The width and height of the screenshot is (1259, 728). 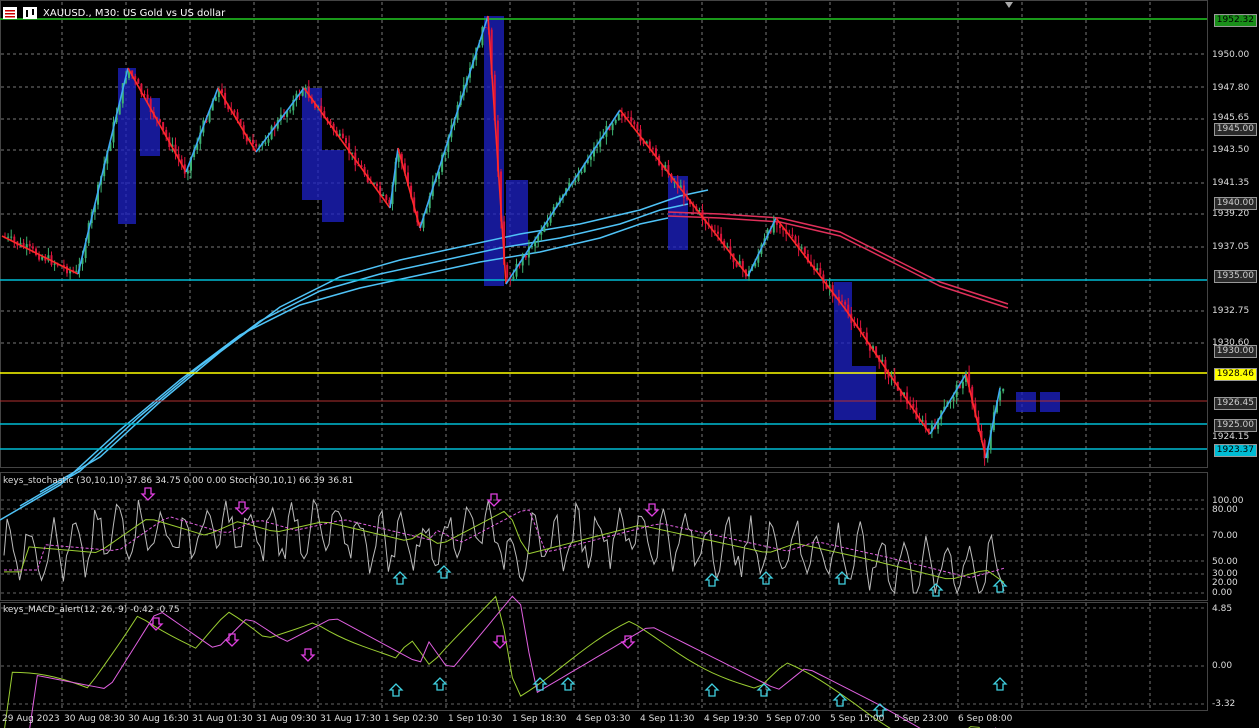 I want to click on stoch-signal-line, so click(x=504, y=546).